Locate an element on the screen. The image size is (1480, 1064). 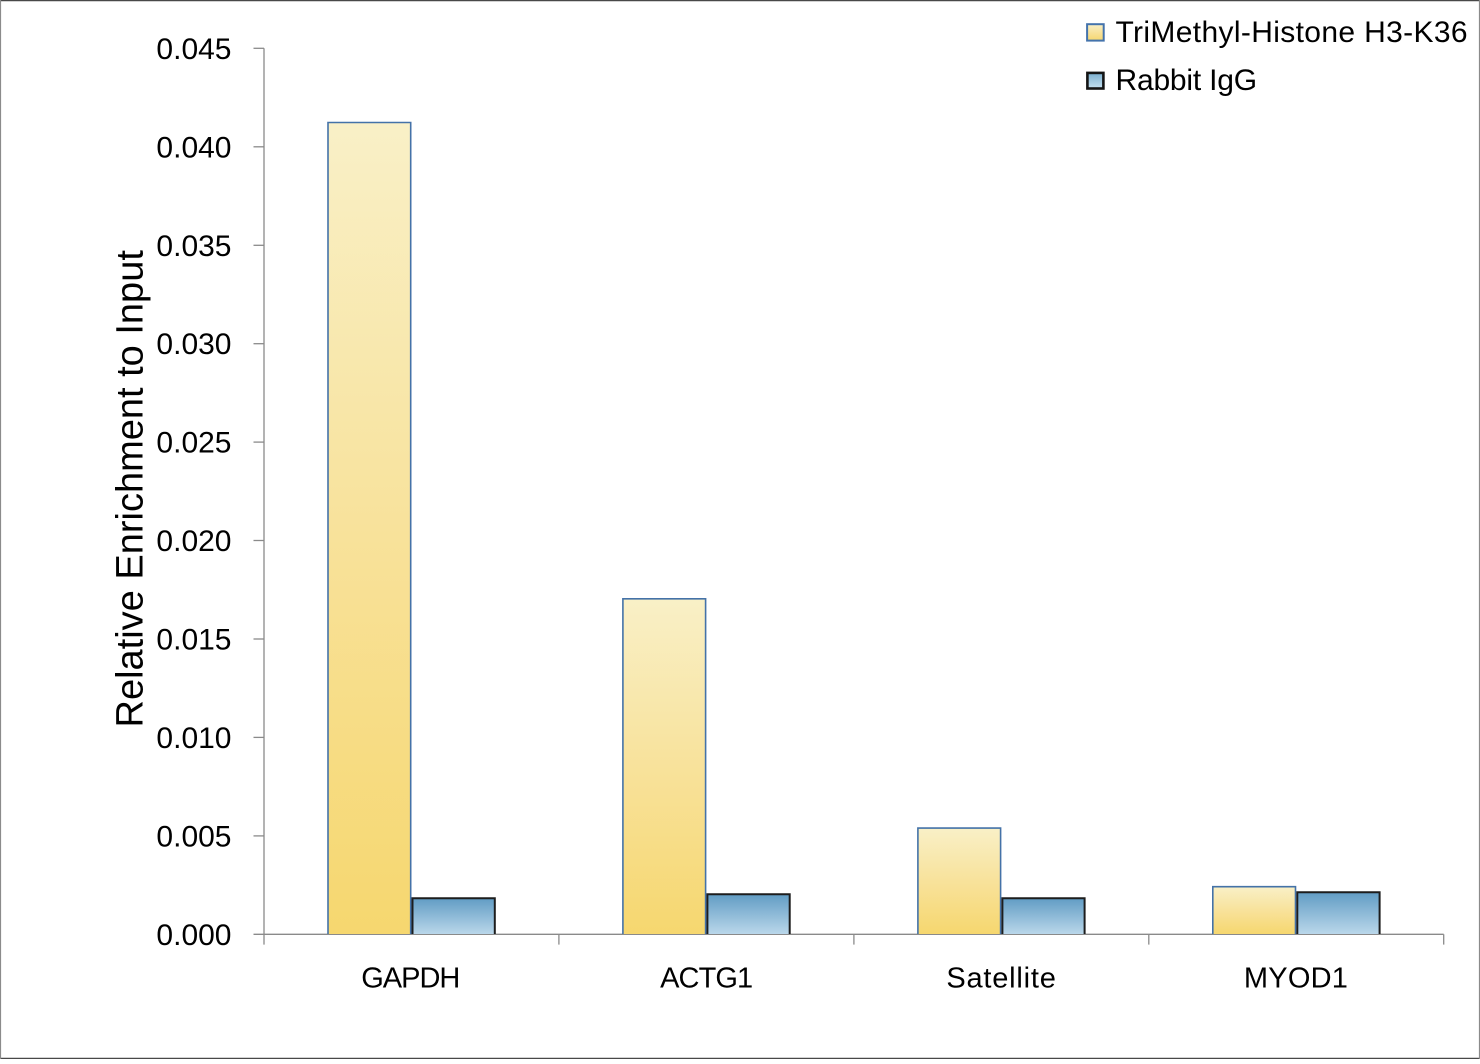
svg-text: 0.025 is located at coordinates (193, 443).